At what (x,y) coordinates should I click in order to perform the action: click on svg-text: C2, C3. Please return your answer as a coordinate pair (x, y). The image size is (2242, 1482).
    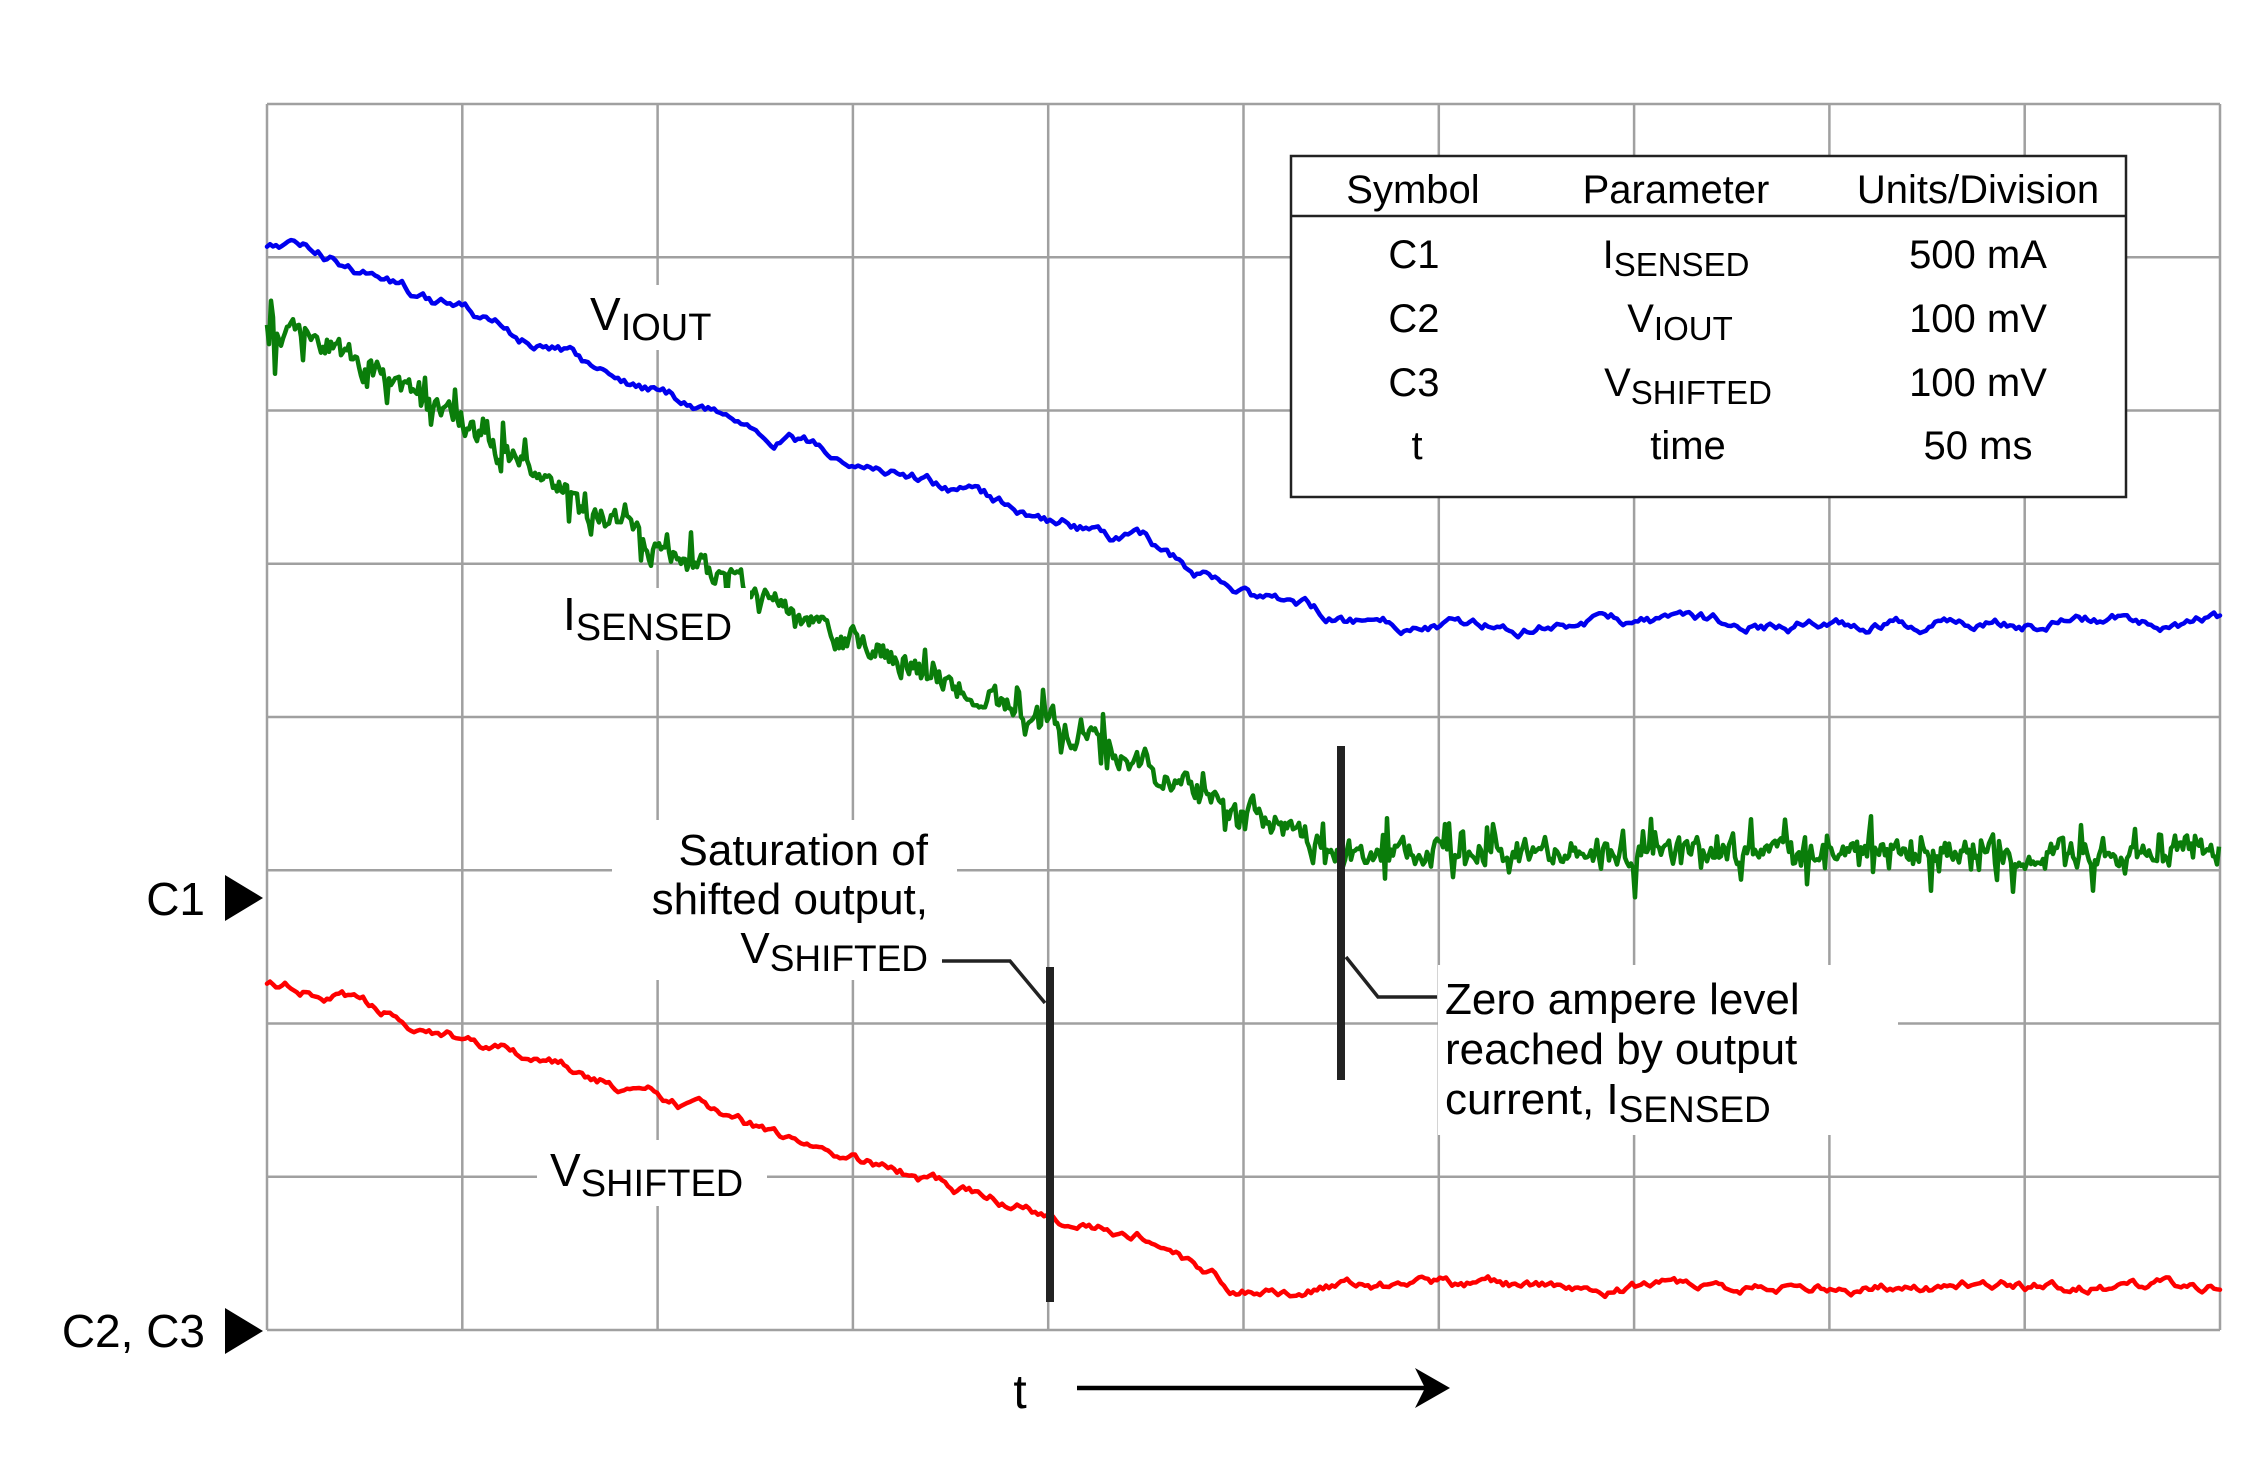
    Looking at the image, I should click on (133, 1331).